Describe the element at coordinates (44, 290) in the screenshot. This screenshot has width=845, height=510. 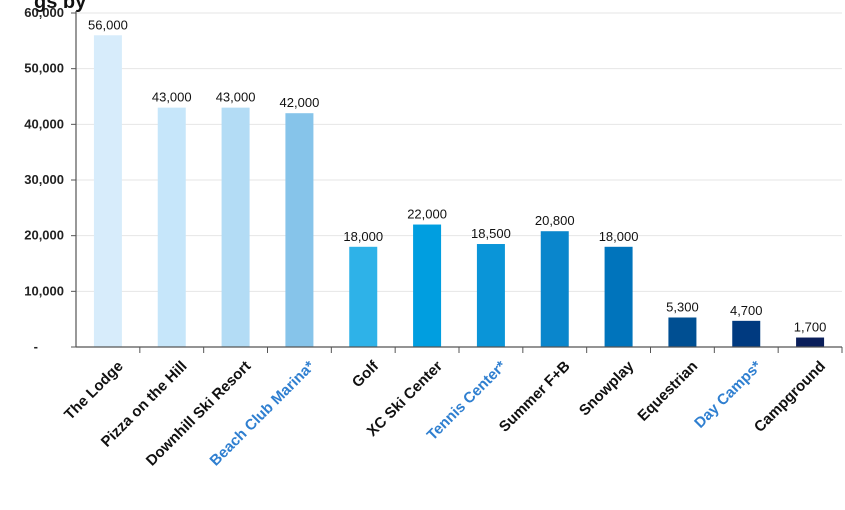
I see `y-tick-label: 10,000` at that location.